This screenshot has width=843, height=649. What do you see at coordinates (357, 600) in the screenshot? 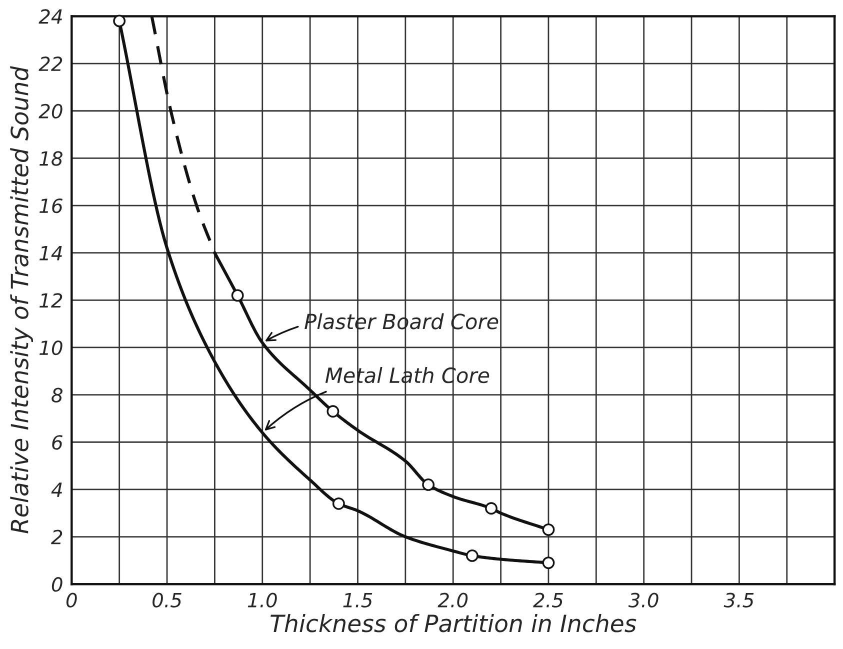
I see `x-tick-label: 1.5` at bounding box center [357, 600].